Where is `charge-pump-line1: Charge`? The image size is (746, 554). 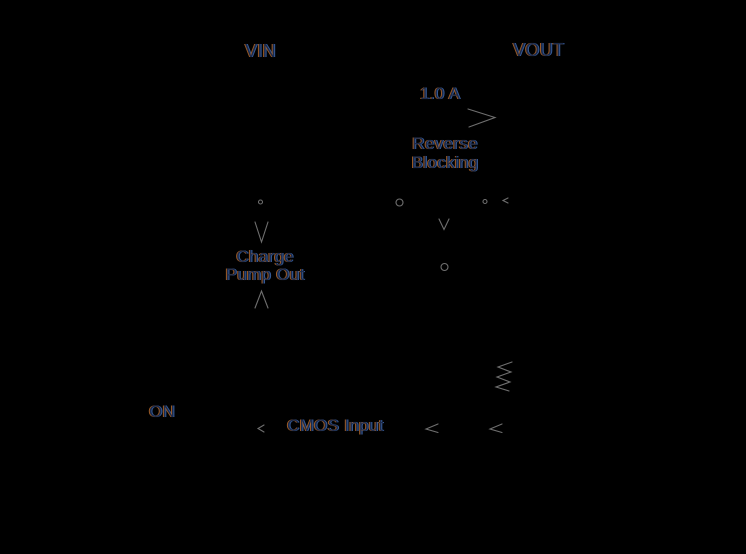 charge-pump-line1: Charge is located at coordinates (265, 256).